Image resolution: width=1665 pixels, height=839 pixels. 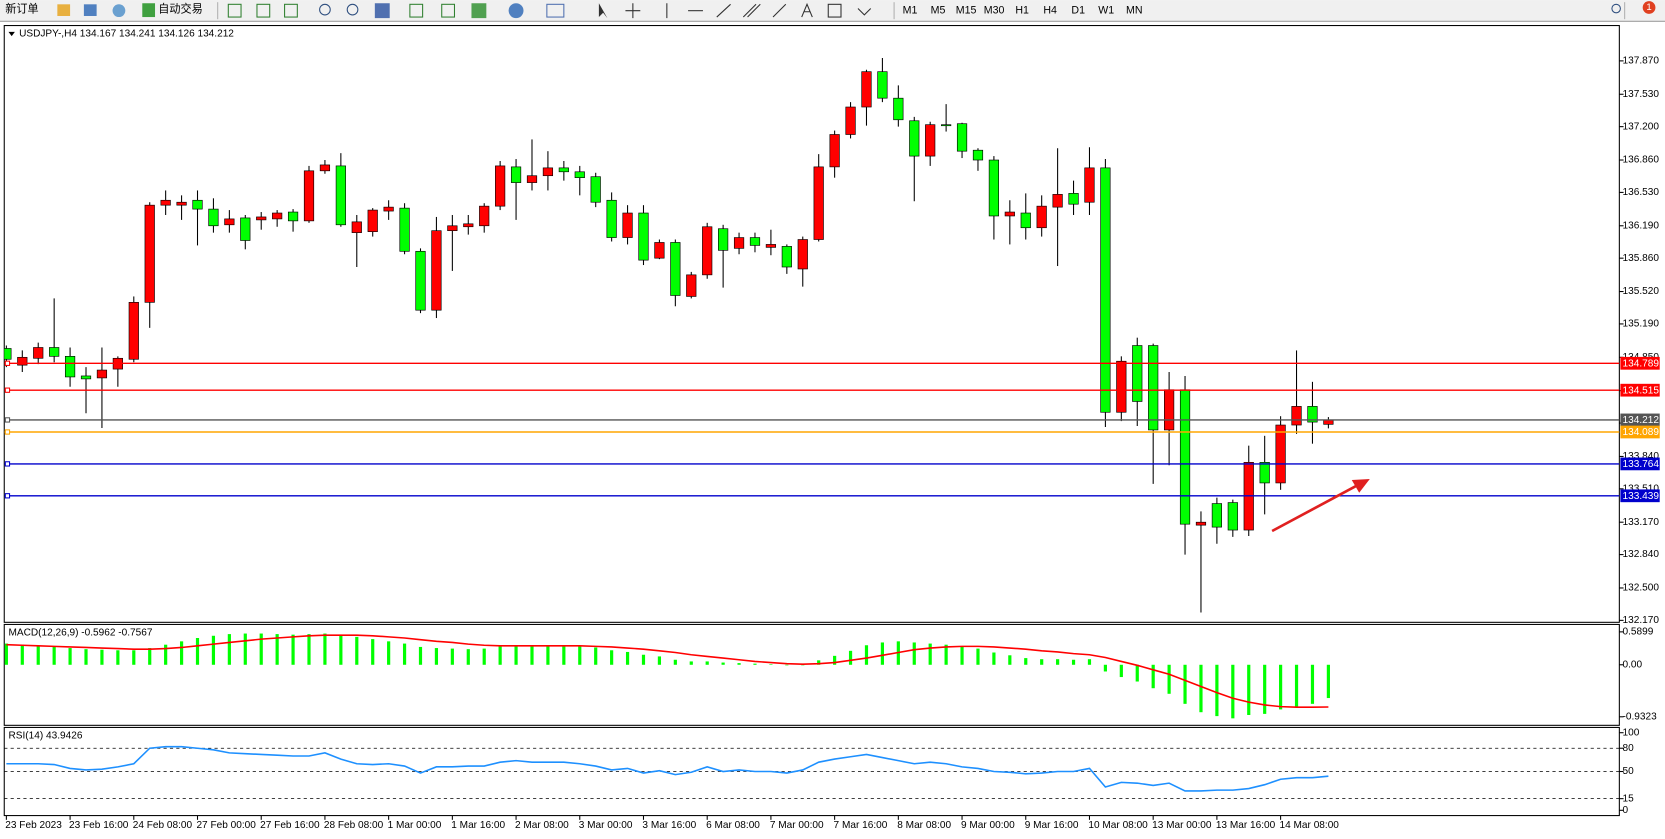 What do you see at coordinates (779, 10) in the screenshot?
I see `fibo-tool` at bounding box center [779, 10].